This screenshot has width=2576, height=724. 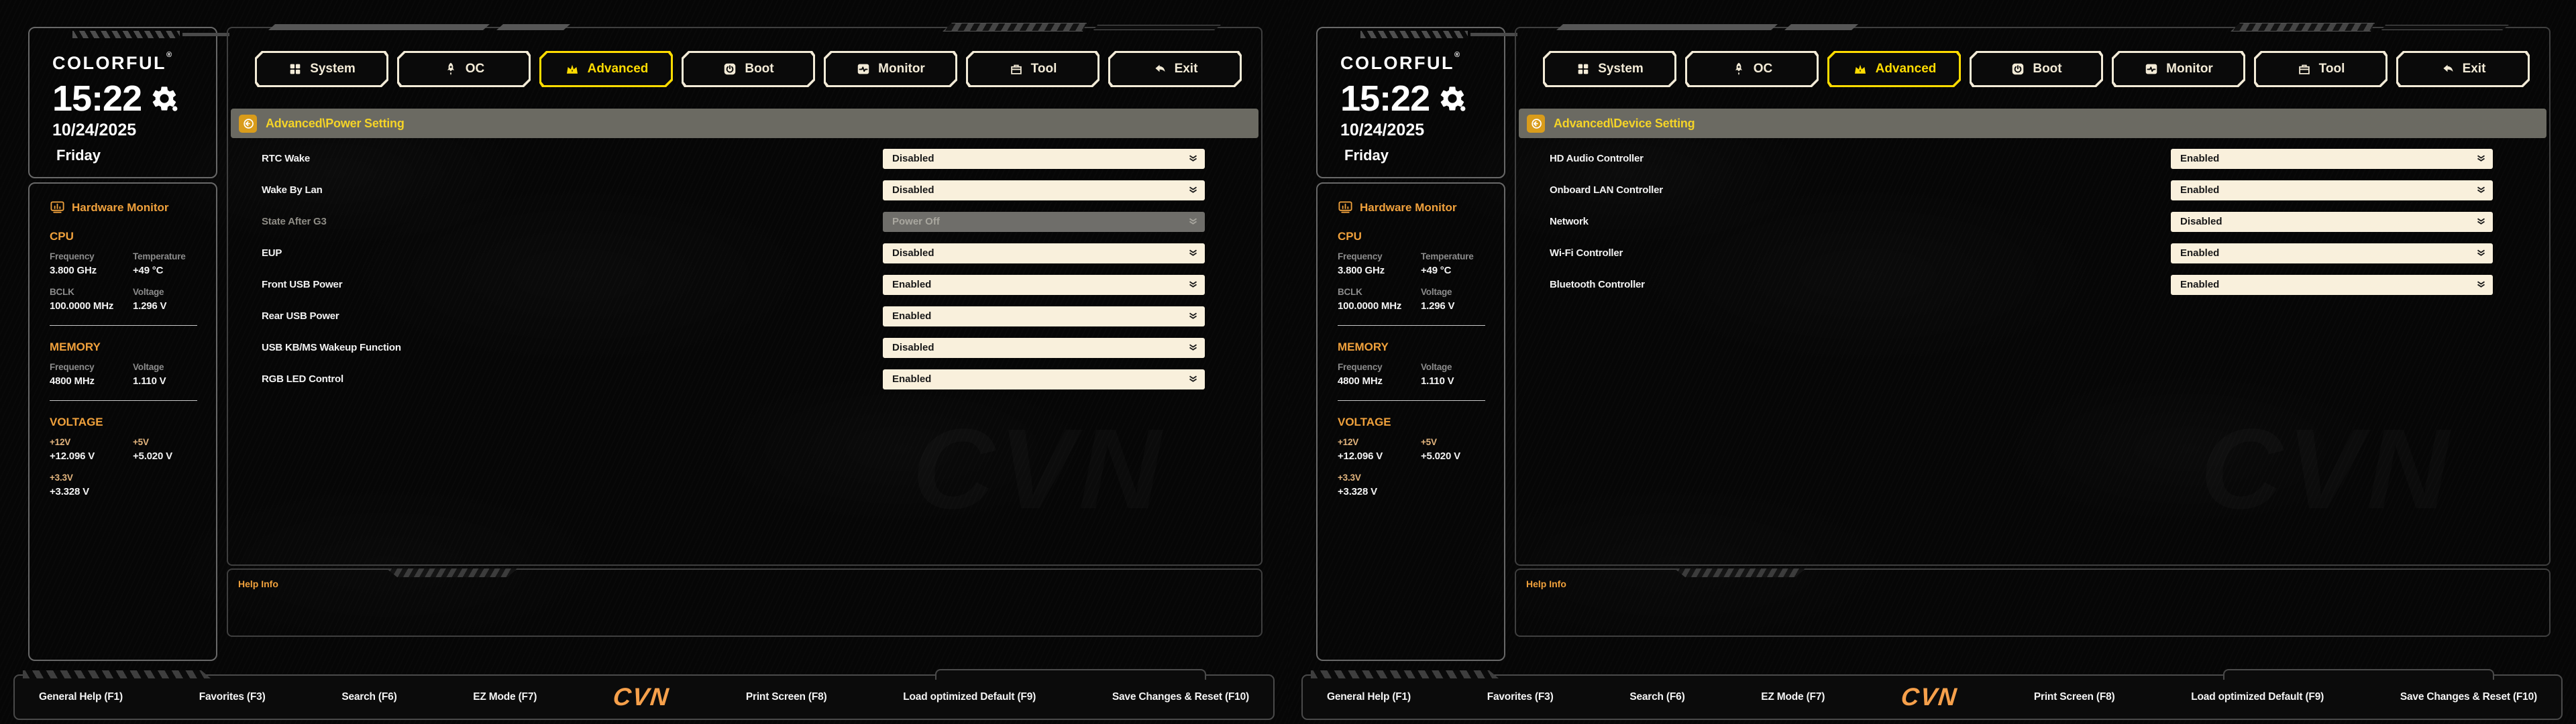 I want to click on setting-row: Front USB Power Enabled, so click(x=733, y=284).